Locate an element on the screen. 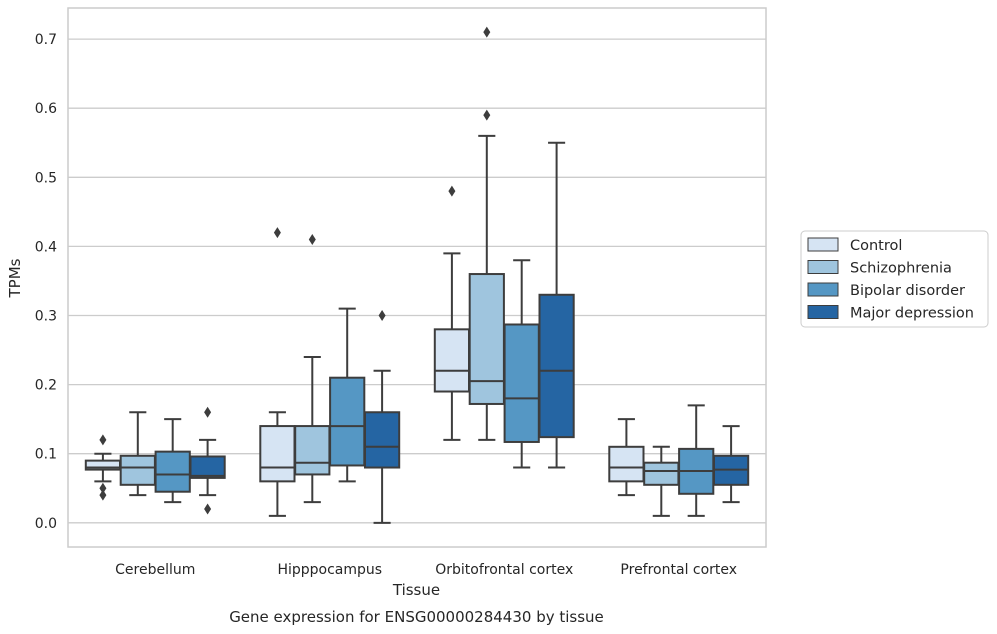 Image resolution: width=997 pixels, height=634 pixels. y-tick-labels: 0.0 0.1 0.2 0.3 0.4 0.5 0.6 0.7 is located at coordinates (46, 282).